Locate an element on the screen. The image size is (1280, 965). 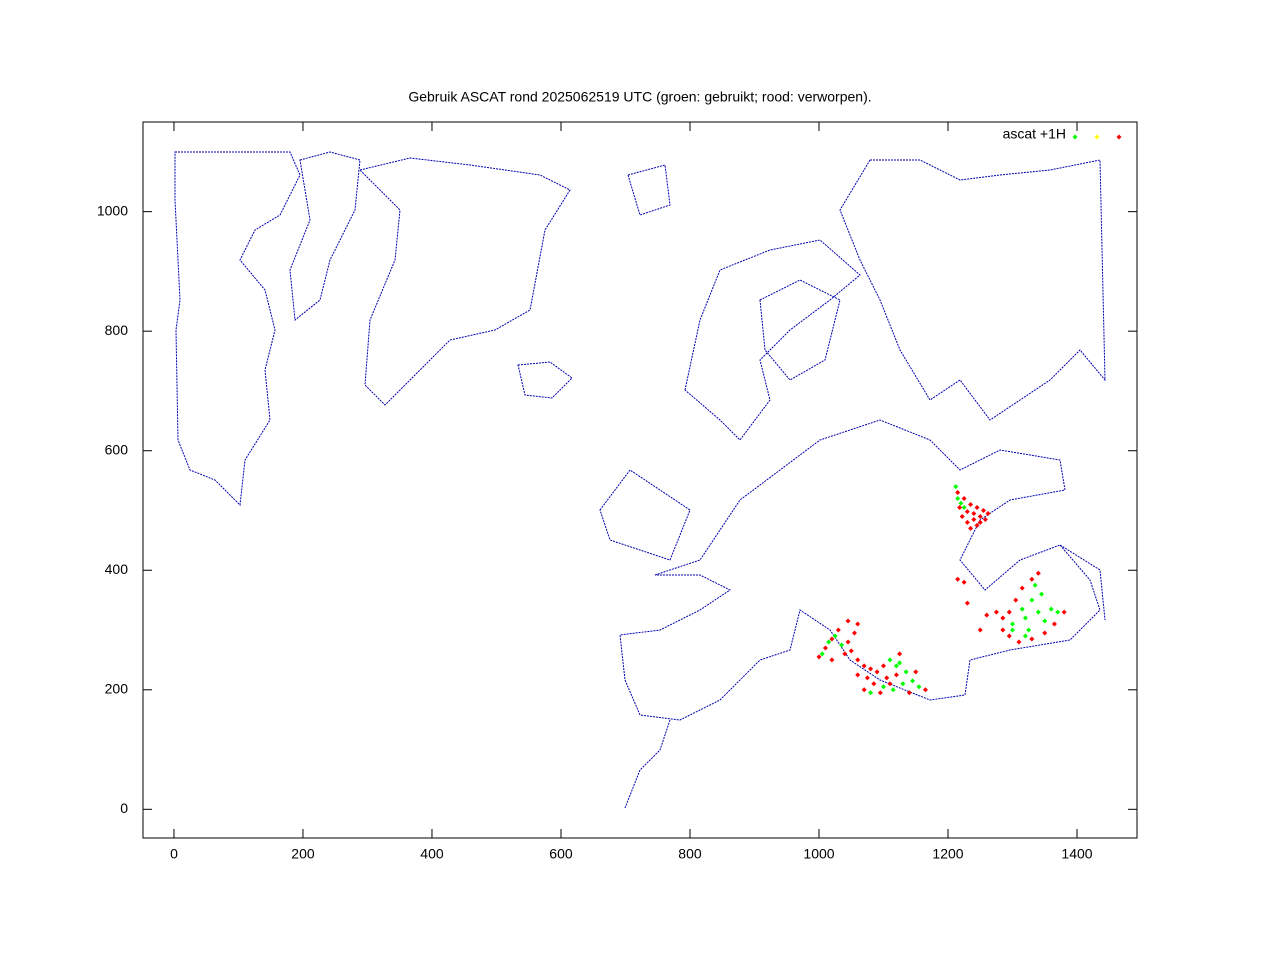
y-tick-label: 400 is located at coordinates (117, 569).